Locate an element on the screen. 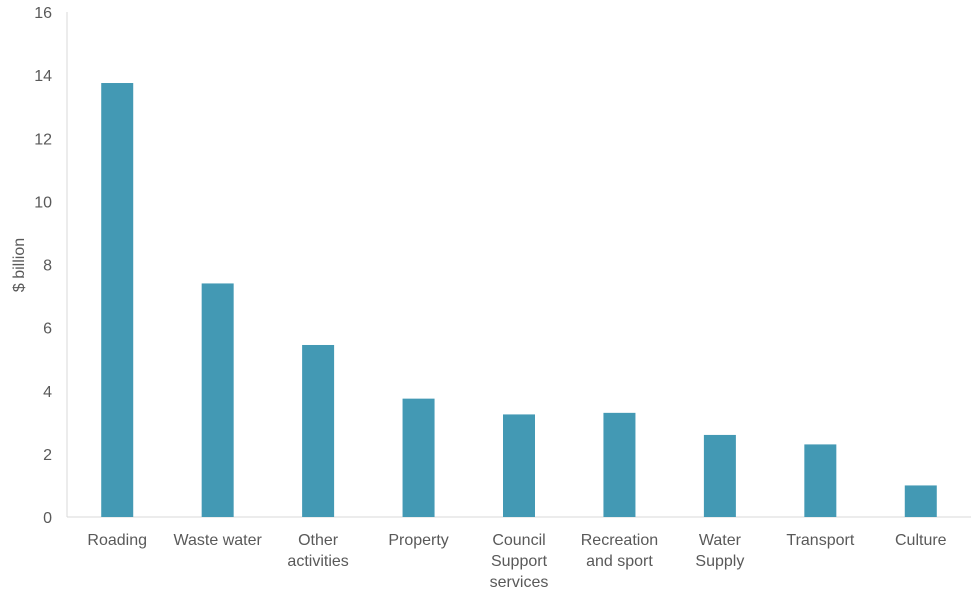  category-label: Transport is located at coordinates (820, 540).